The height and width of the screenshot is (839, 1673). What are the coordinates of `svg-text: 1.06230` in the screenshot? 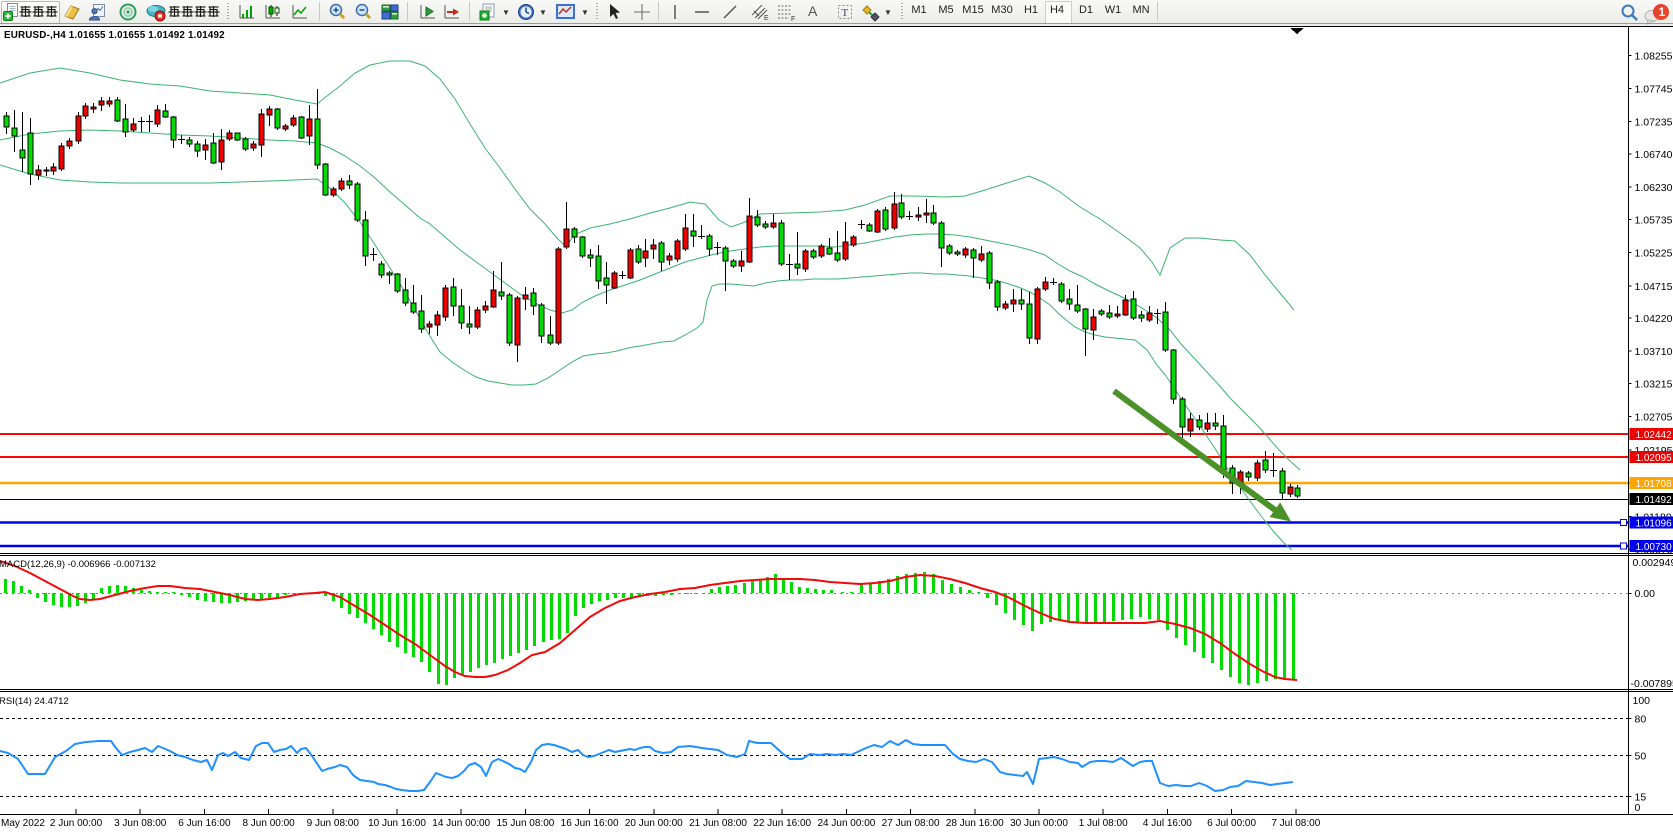 It's located at (1654, 188).